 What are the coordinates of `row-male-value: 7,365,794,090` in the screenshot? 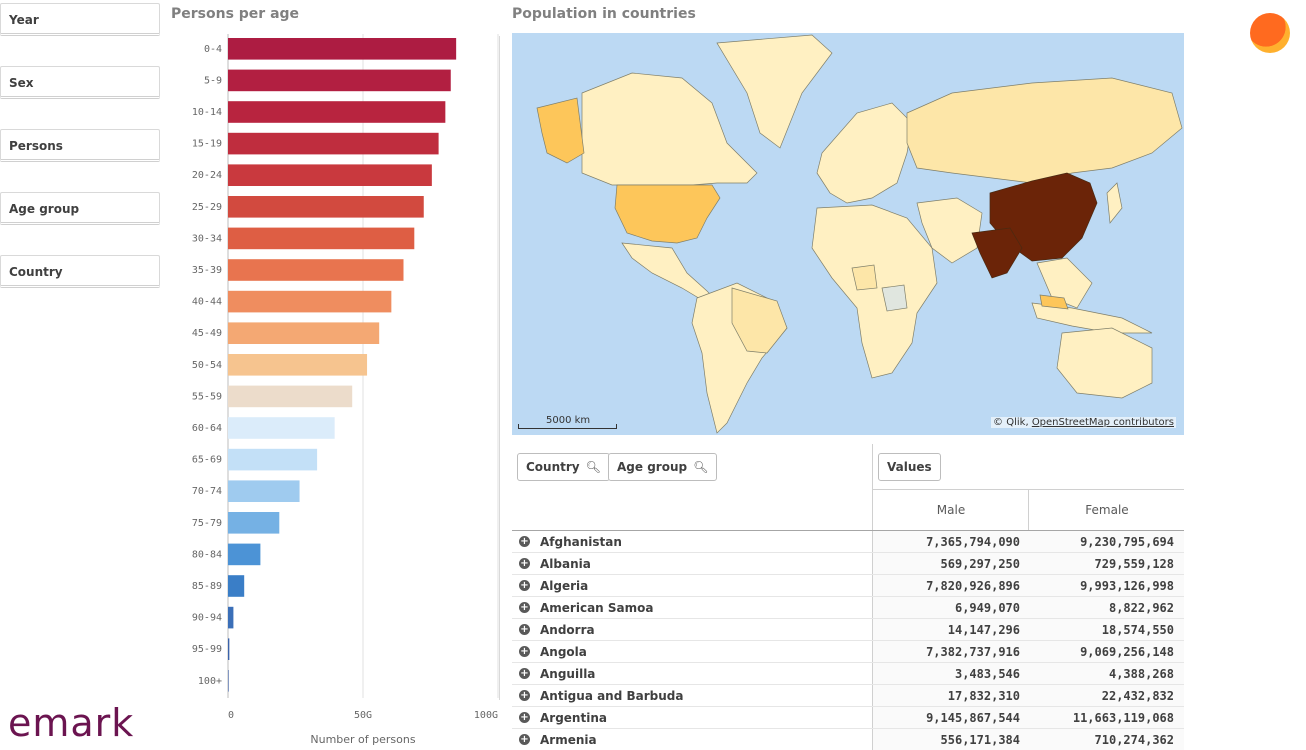 It's located at (973, 542).